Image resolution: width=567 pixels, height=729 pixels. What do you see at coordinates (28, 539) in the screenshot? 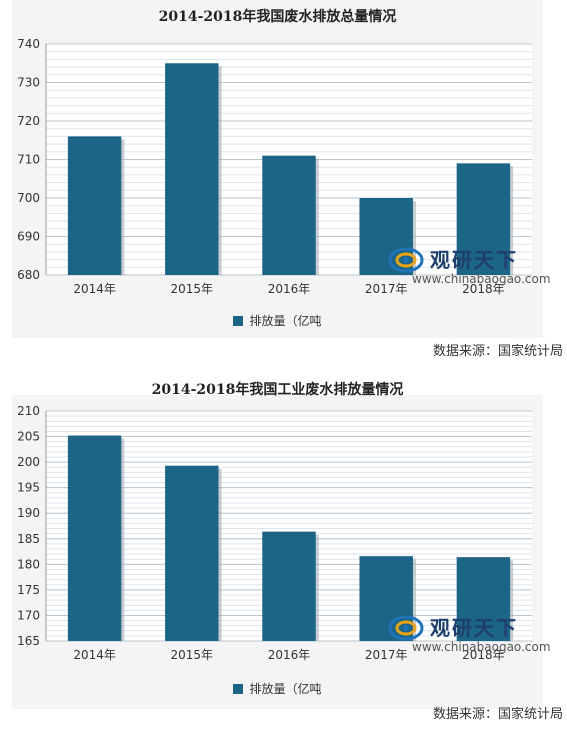
I see `y-tick-label: 185` at bounding box center [28, 539].